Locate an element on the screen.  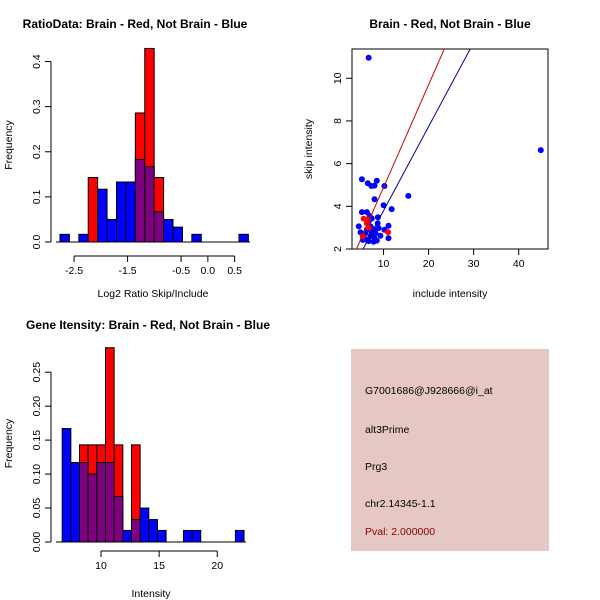
x-tick-label: 15 is located at coordinates (159, 566).